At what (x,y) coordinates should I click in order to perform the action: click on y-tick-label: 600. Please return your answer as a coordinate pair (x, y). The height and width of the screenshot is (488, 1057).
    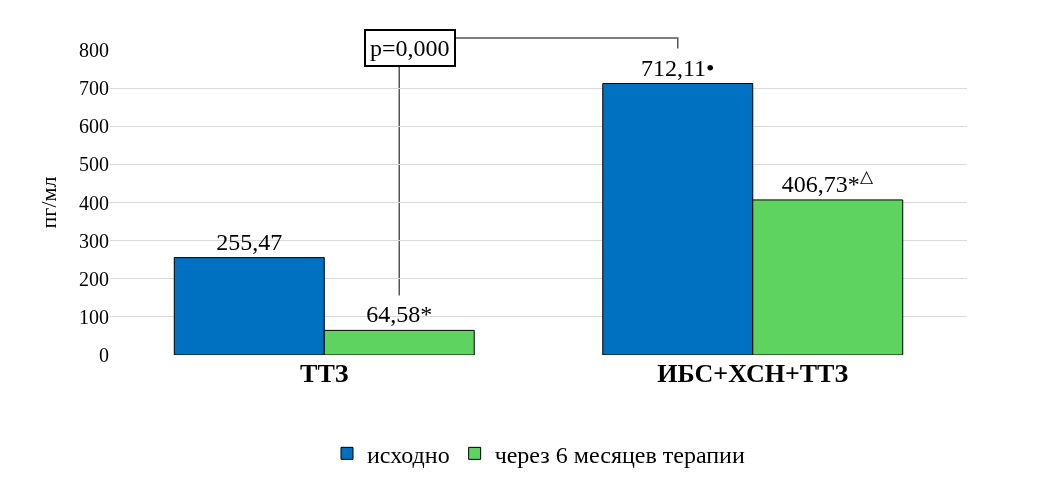
    Looking at the image, I should click on (94, 126).